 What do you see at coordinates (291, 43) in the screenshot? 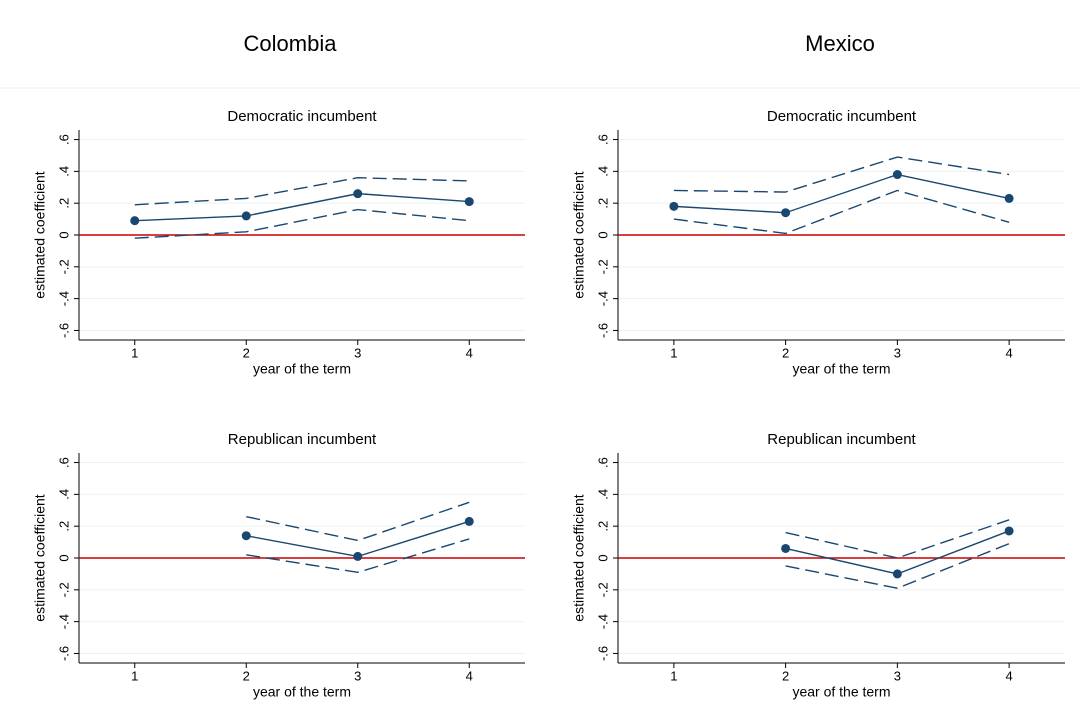
I see `column-title: Colombia` at bounding box center [291, 43].